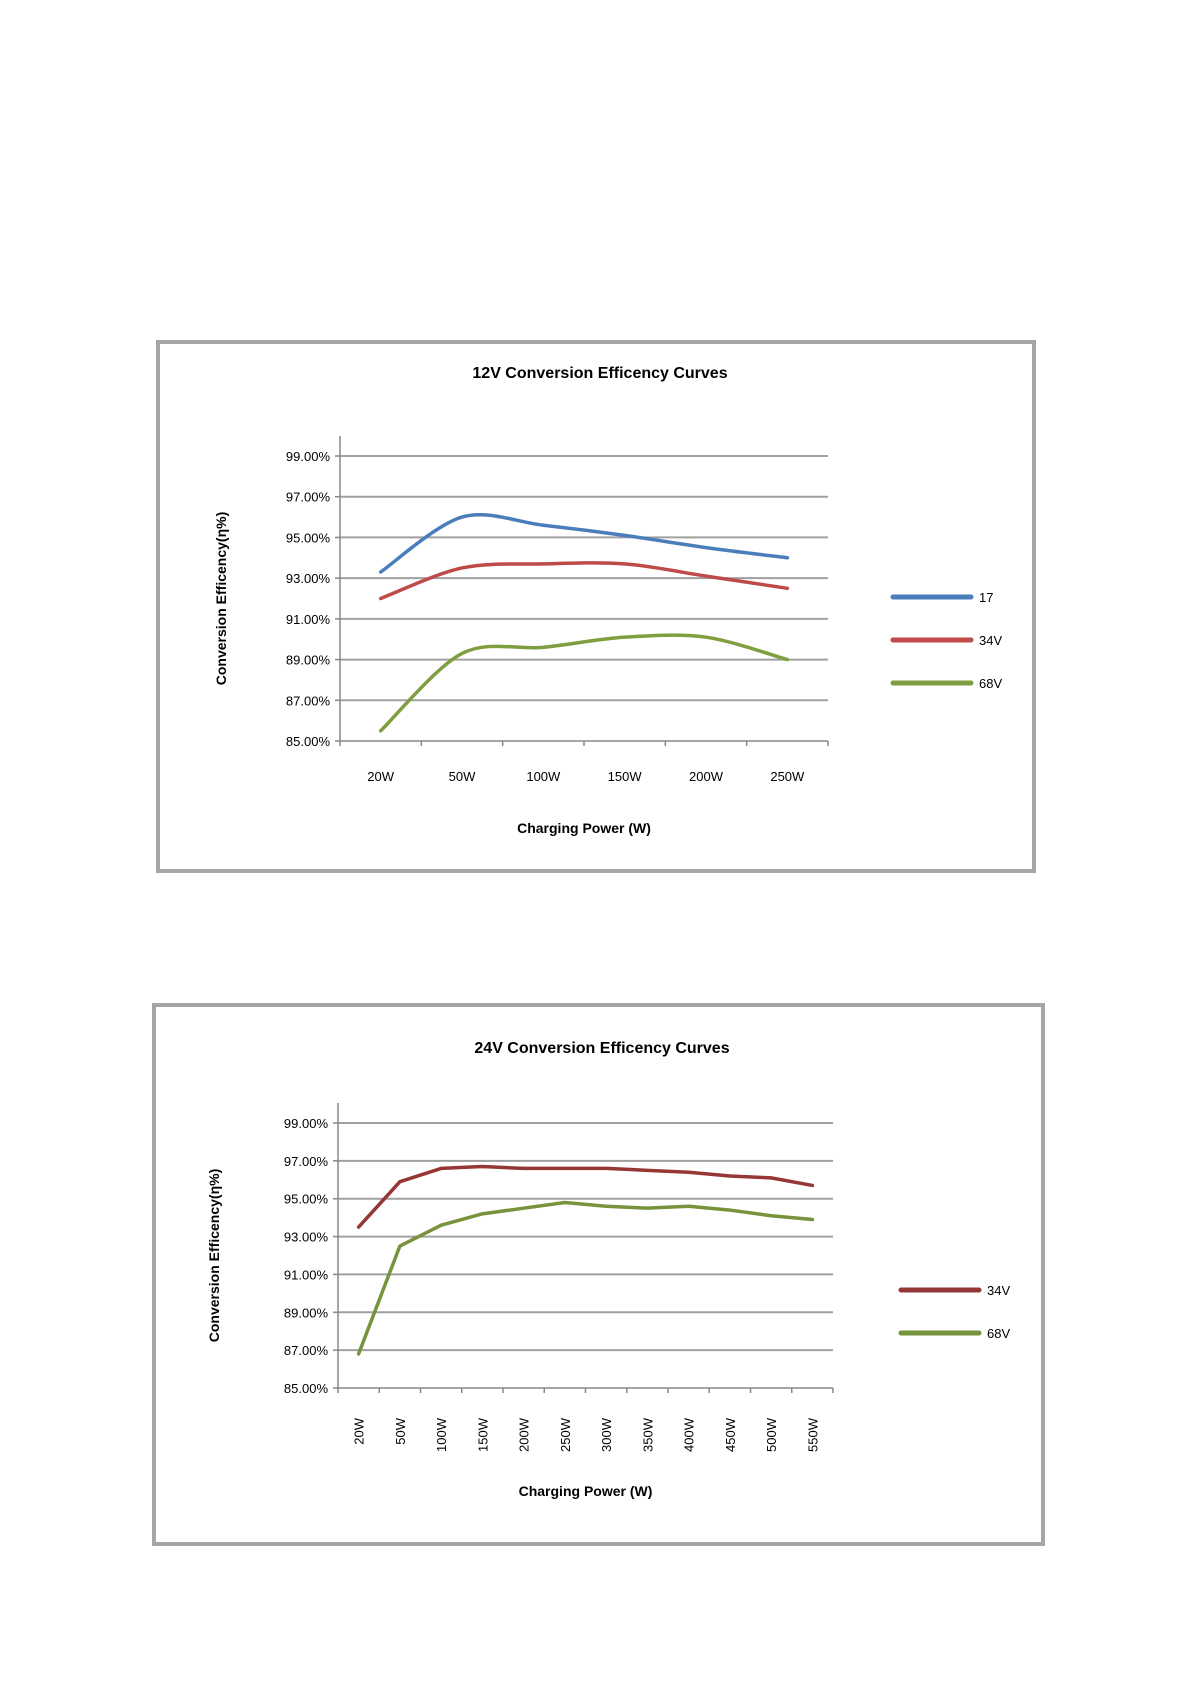 The image size is (1191, 1684). Describe the element at coordinates (986, 597) in the screenshot. I see `legend-label: 17` at that location.